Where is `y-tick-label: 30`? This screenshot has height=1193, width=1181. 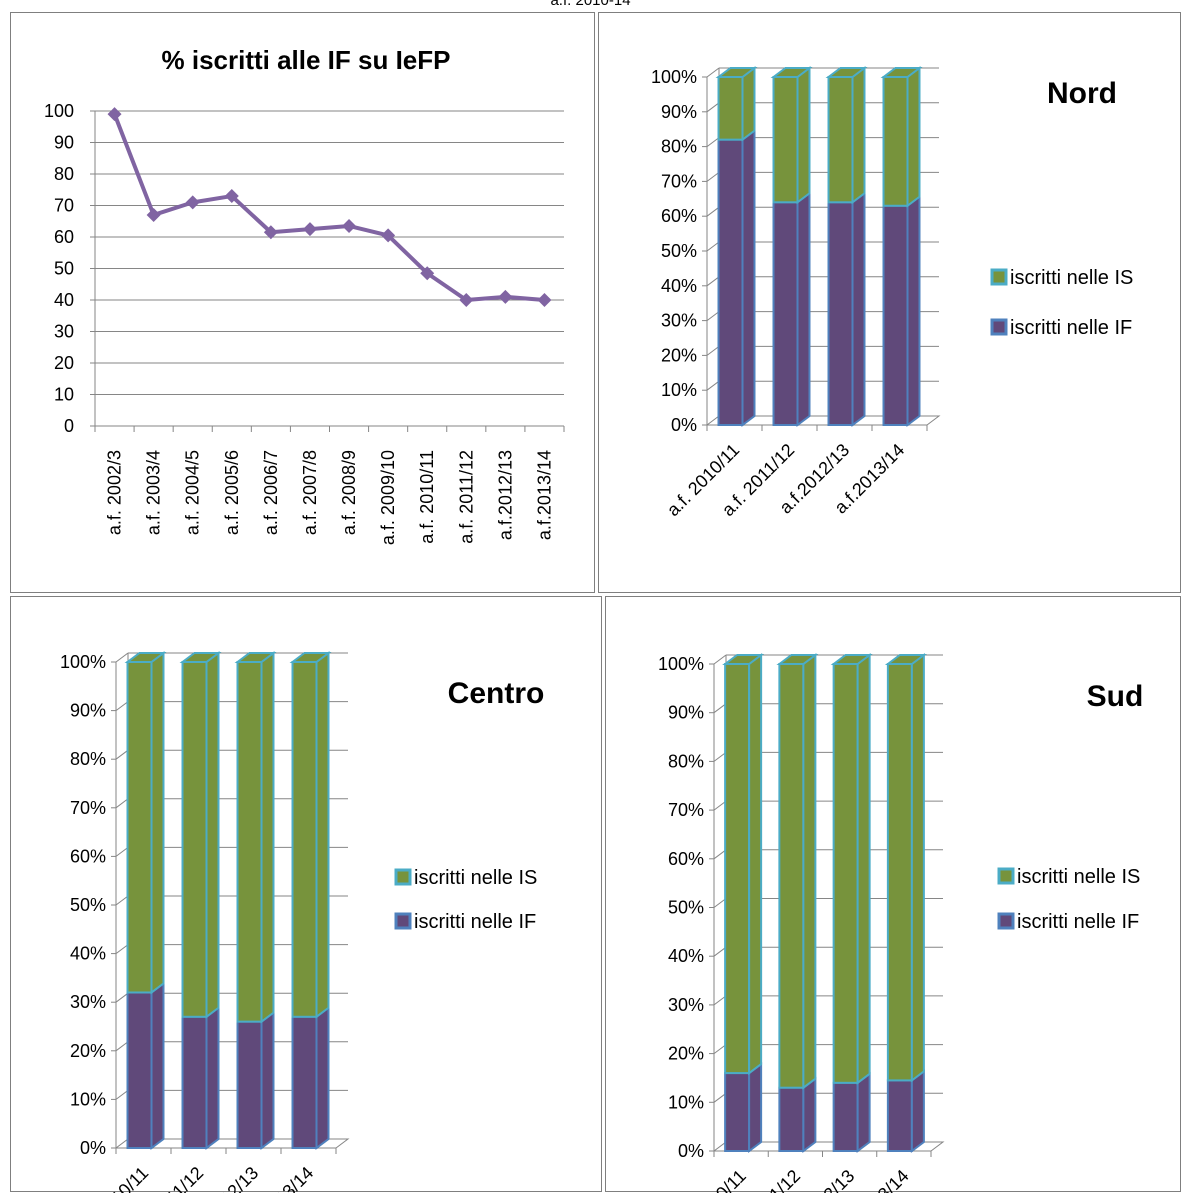
y-tick-label: 30 is located at coordinates (64, 332).